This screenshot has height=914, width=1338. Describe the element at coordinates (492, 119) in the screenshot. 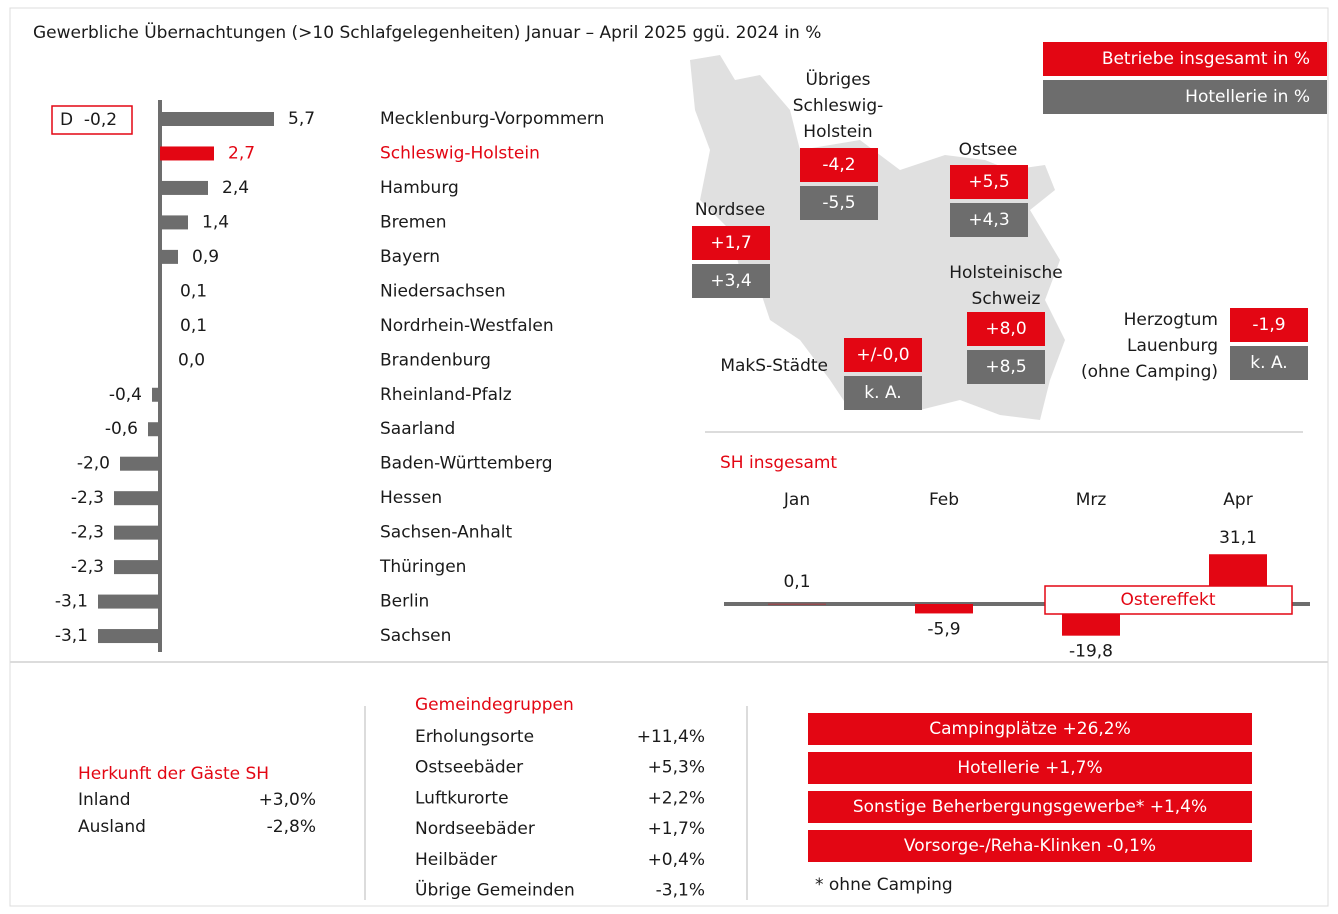

I see `category-label: Mecklenburg-Vorpommern` at that location.